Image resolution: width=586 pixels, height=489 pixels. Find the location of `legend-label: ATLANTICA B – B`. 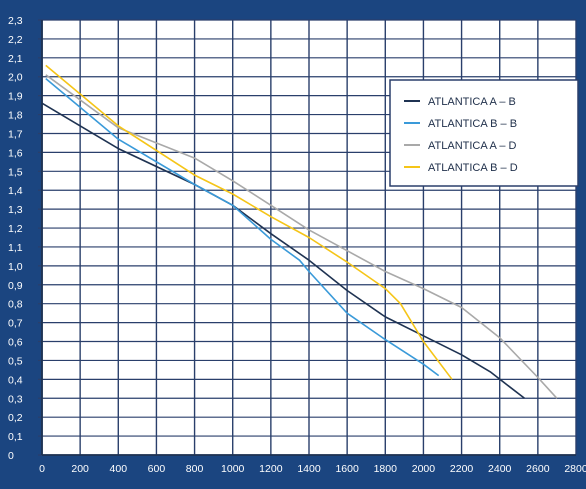

legend-label: ATLANTICA B – B is located at coordinates (472, 124).